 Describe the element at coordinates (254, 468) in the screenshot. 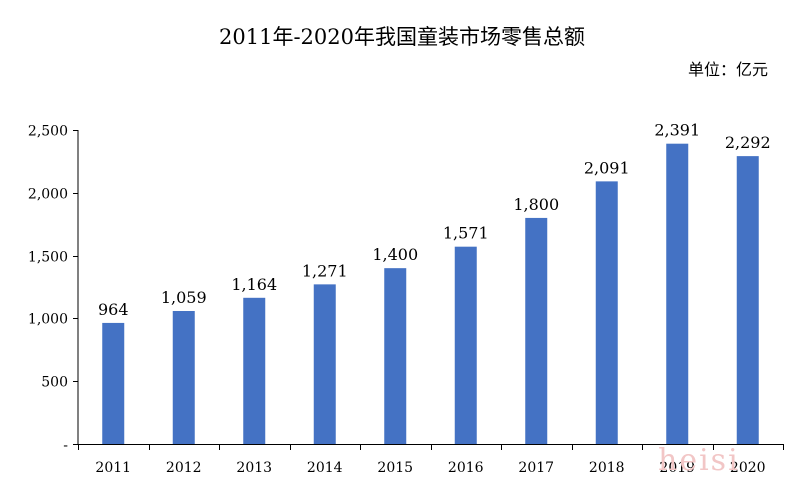

I see `x-tick-label: 2013` at that location.